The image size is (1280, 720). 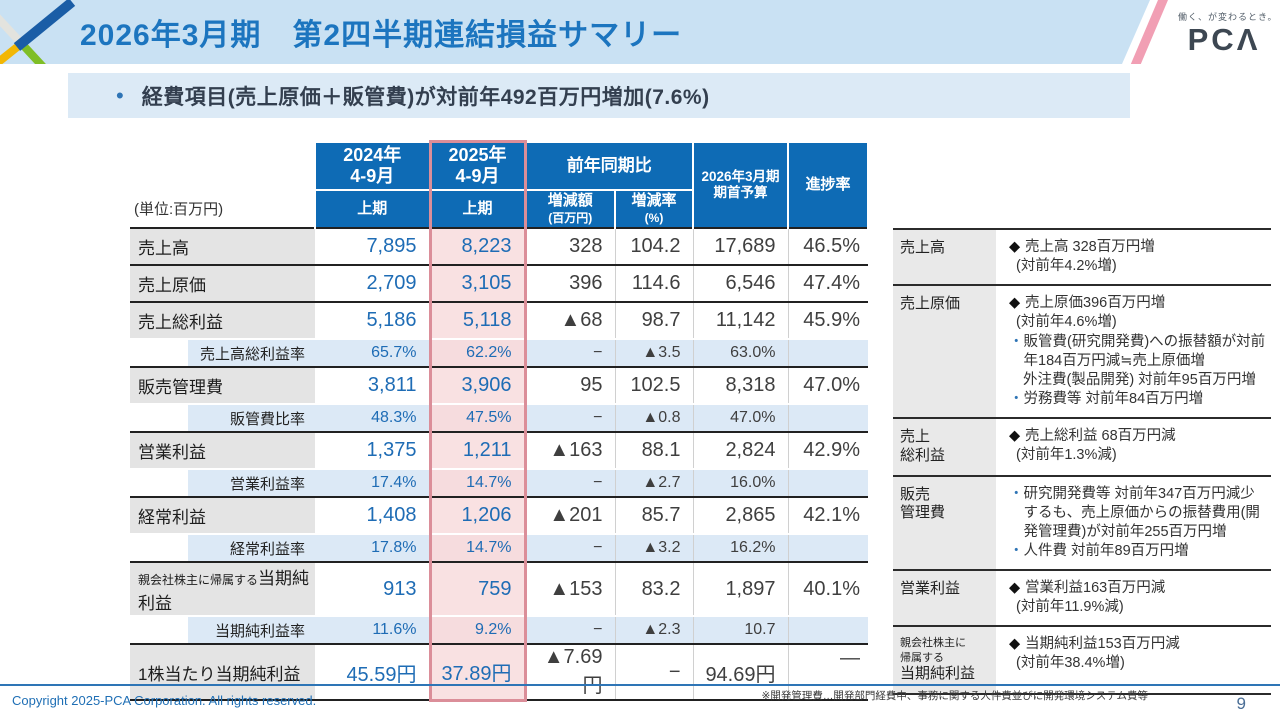 What do you see at coordinates (1133, 659) in the screenshot?
I see `commentary-content: ◆ 当期純利益153百万円減 (対前年38.4%増)` at bounding box center [1133, 659].